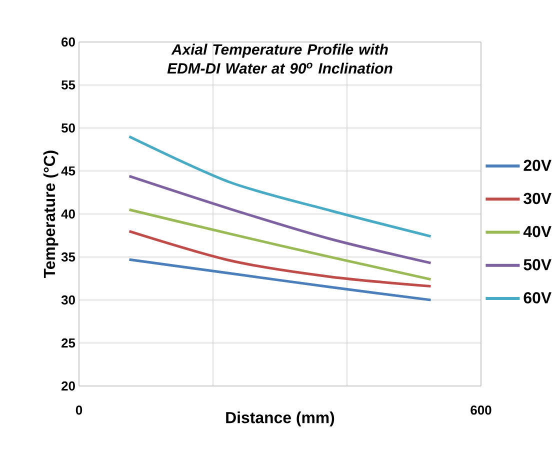 The width and height of the screenshot is (557, 458). I want to click on y-tick-label: 30, so click(68, 300).